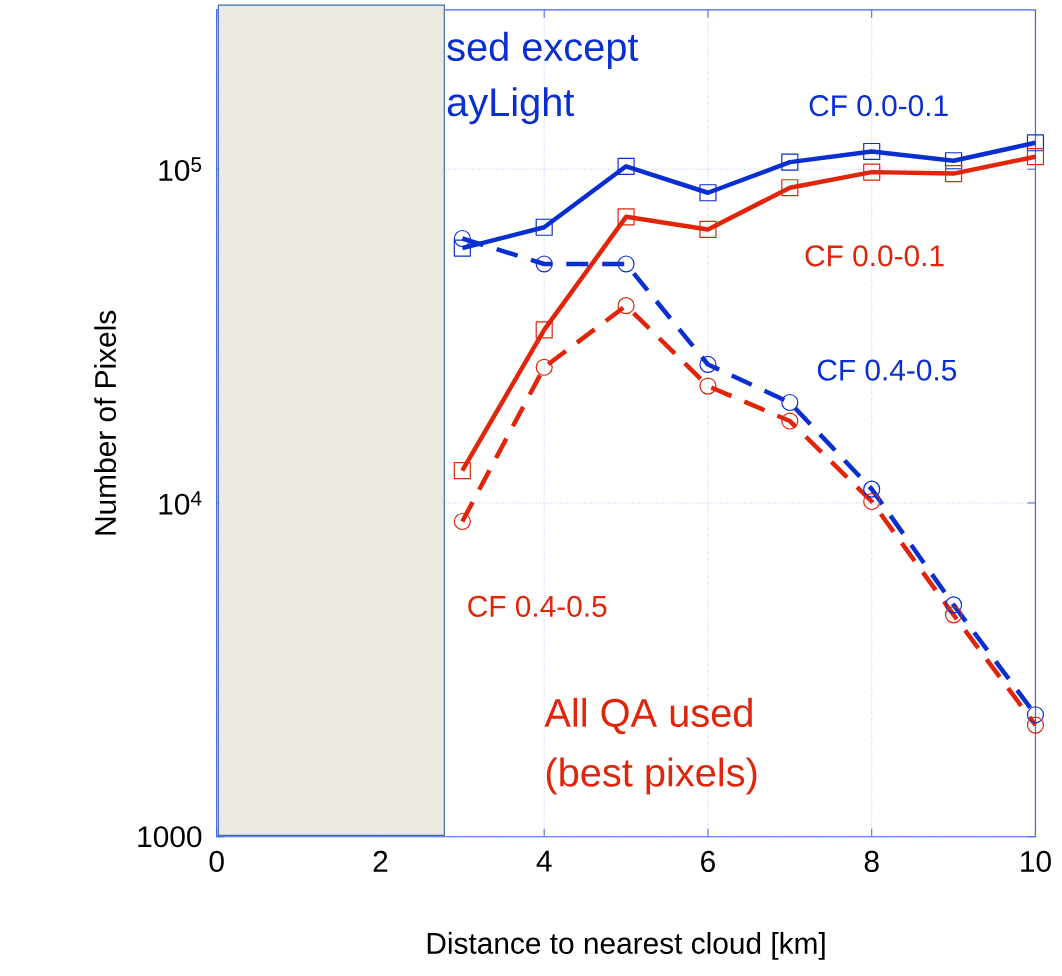 This screenshot has height=976, width=1062. What do you see at coordinates (216, 862) in the screenshot?
I see `x-tick-label: 0` at bounding box center [216, 862].